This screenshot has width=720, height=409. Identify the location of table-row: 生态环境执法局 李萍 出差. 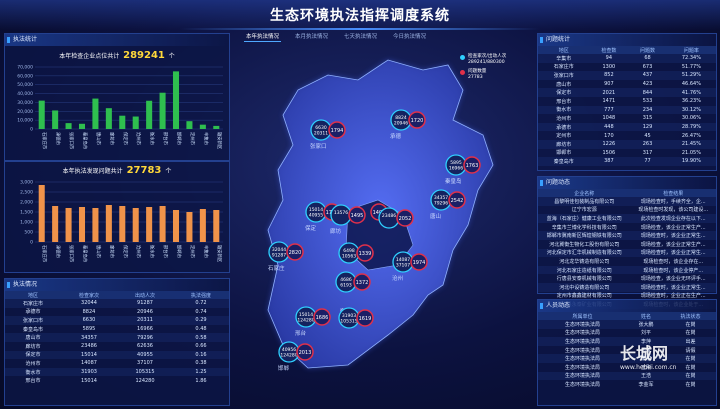
(627, 341).